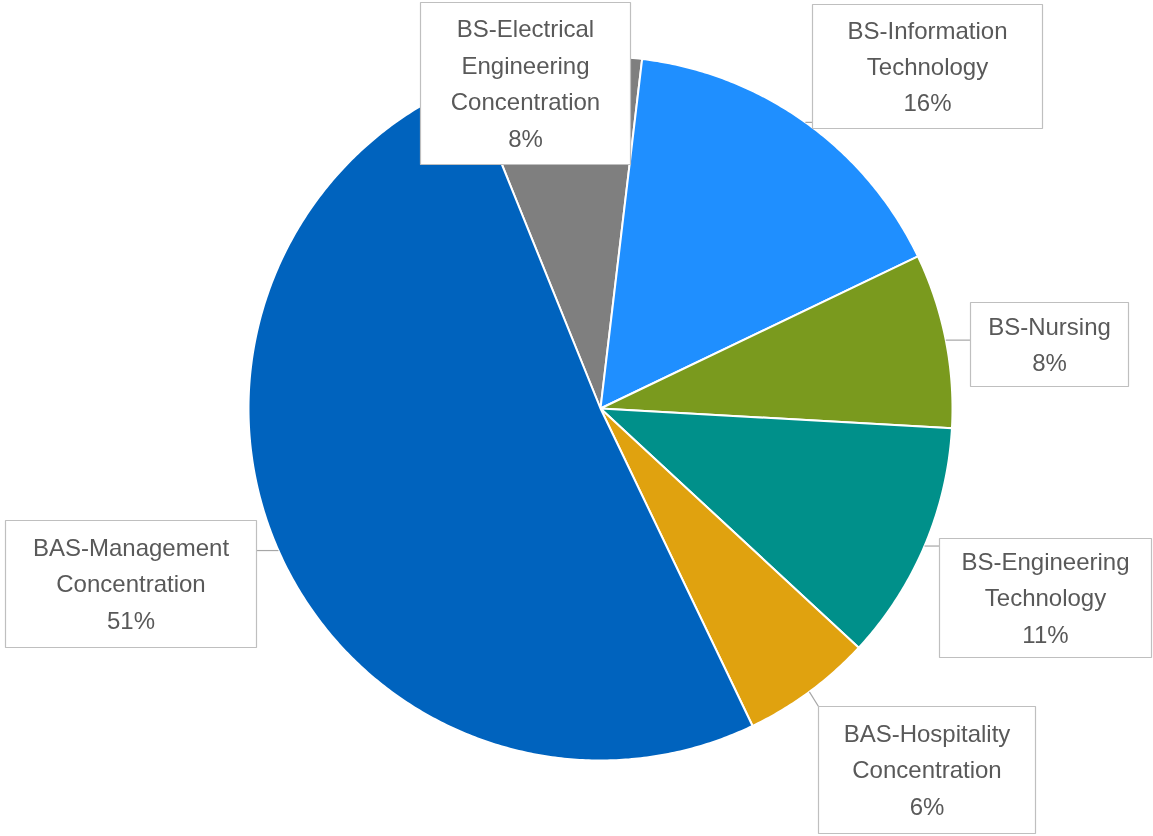 The width and height of the screenshot is (1153, 836). What do you see at coordinates (1045, 580) in the screenshot?
I see `slice-label: BS-Engineering Technology` at bounding box center [1045, 580].